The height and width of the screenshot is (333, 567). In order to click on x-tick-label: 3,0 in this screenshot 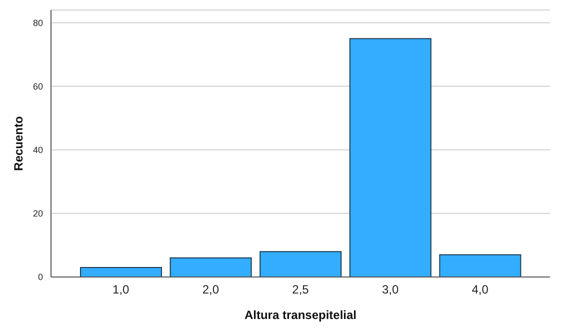, I will do `click(390, 289)`.